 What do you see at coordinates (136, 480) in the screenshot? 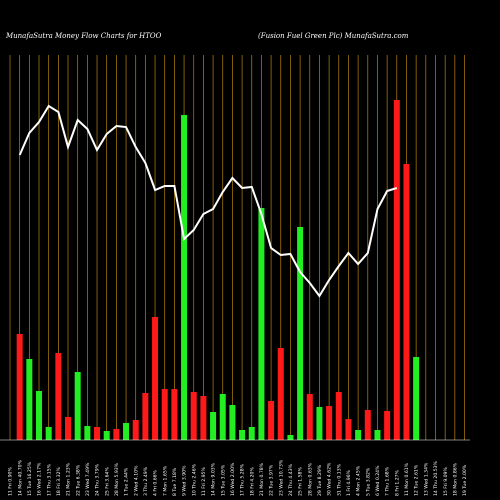
I see `x-tick-label: 2 Wed 4.10%` at bounding box center [136, 480].